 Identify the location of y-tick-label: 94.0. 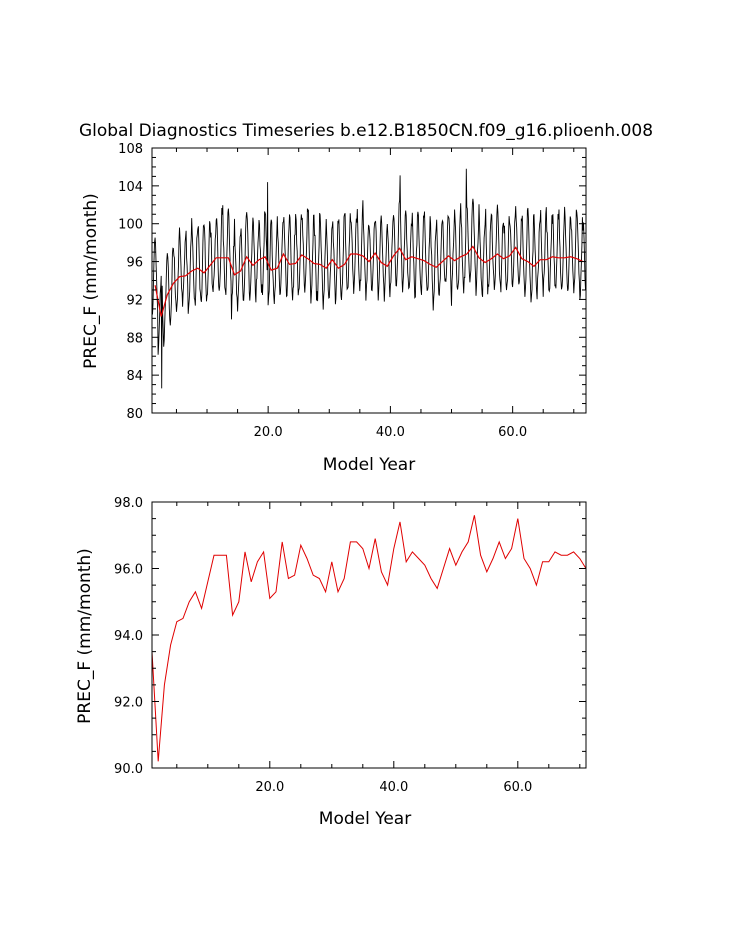
(128, 636).